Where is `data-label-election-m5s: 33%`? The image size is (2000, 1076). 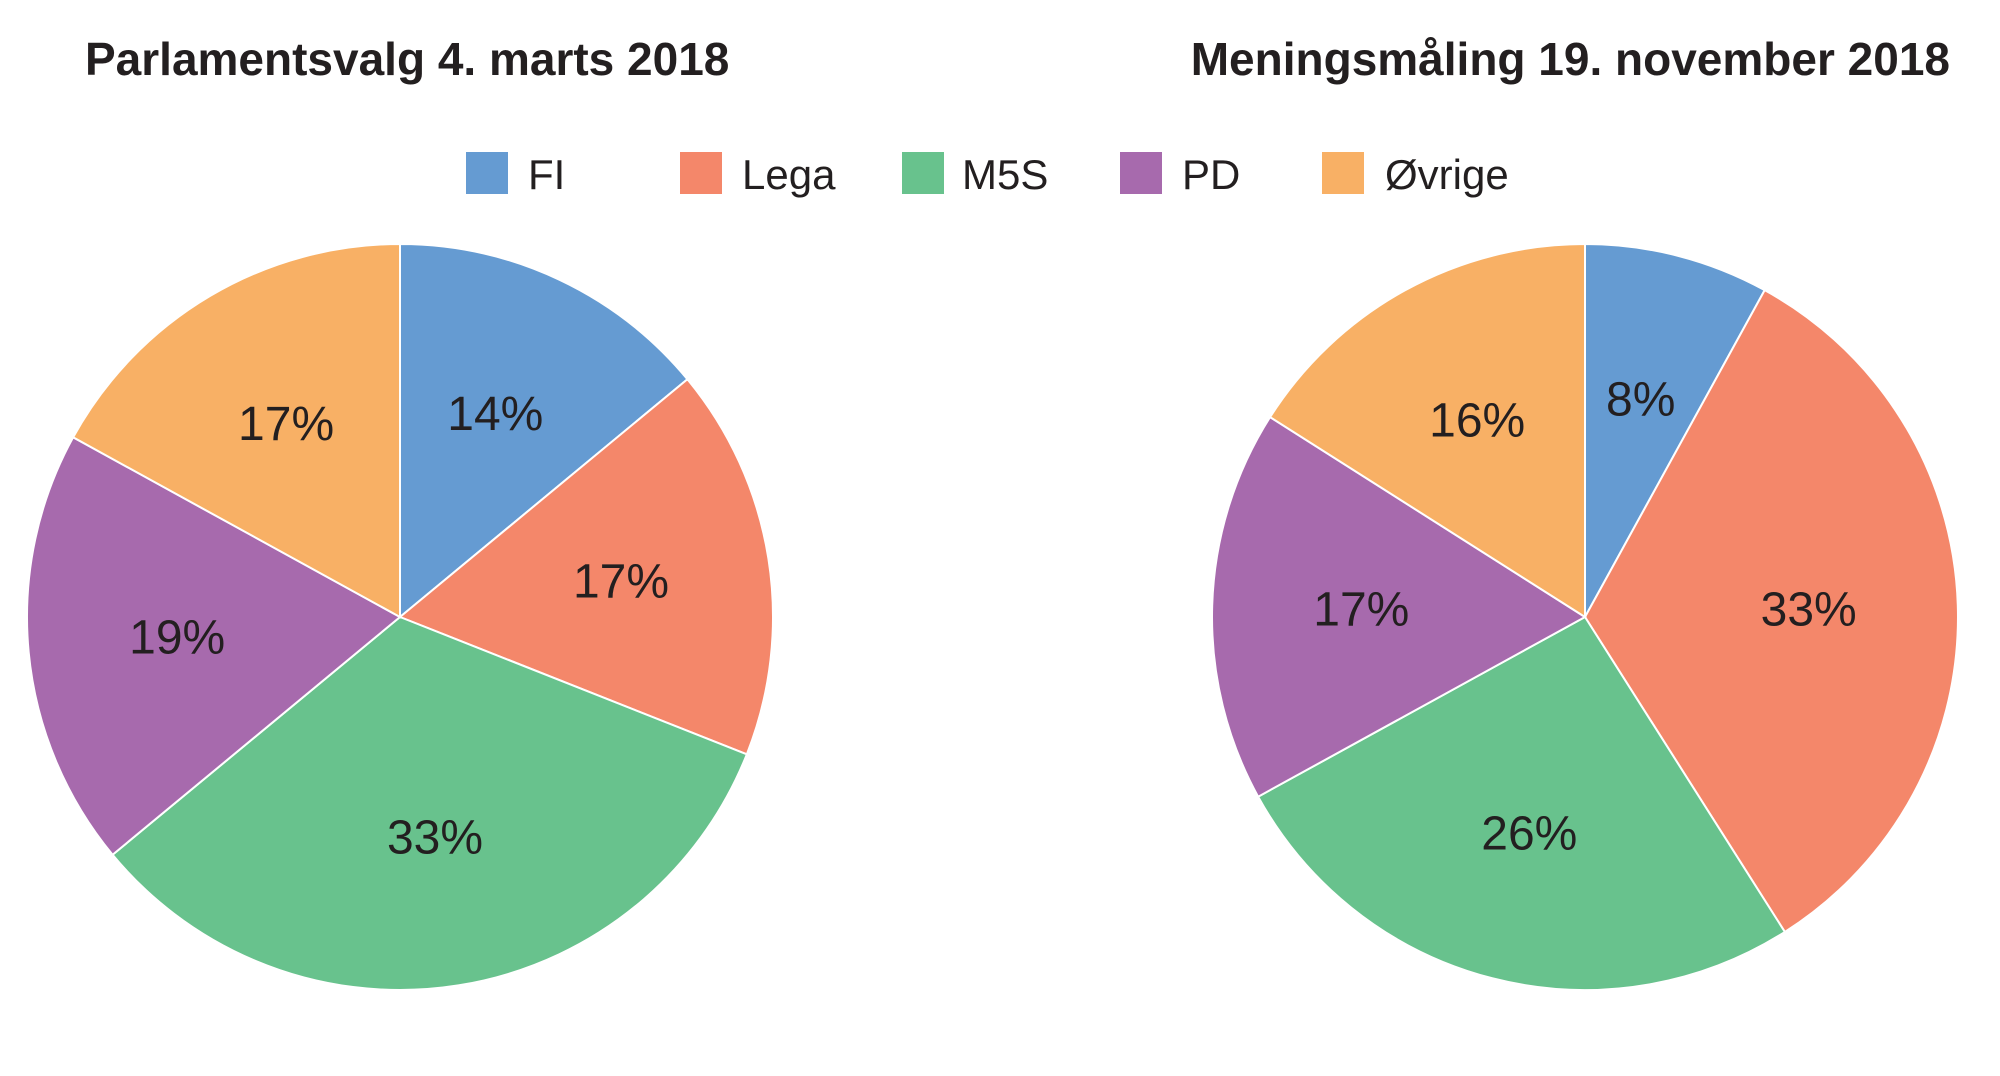
data-label-election-m5s: 33% is located at coordinates (435, 838).